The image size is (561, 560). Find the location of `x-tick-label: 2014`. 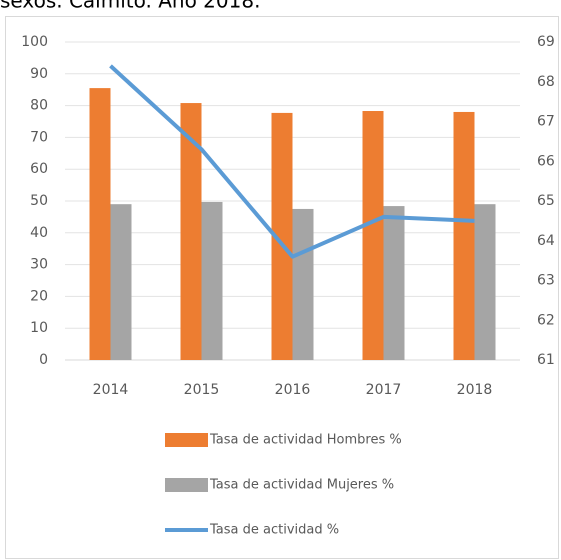

x-tick-label: 2014 is located at coordinates (111, 390).